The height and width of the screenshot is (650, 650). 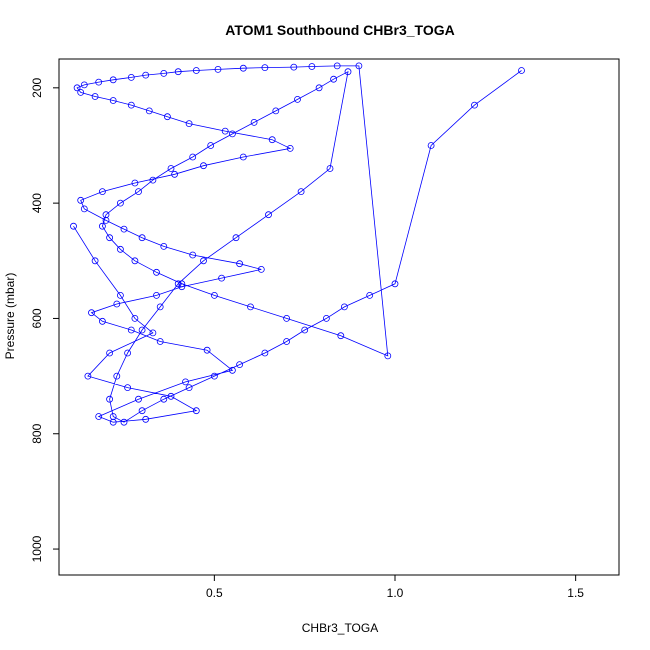 What do you see at coordinates (575, 593) in the screenshot?
I see `x-tick-label: 1.5` at bounding box center [575, 593].